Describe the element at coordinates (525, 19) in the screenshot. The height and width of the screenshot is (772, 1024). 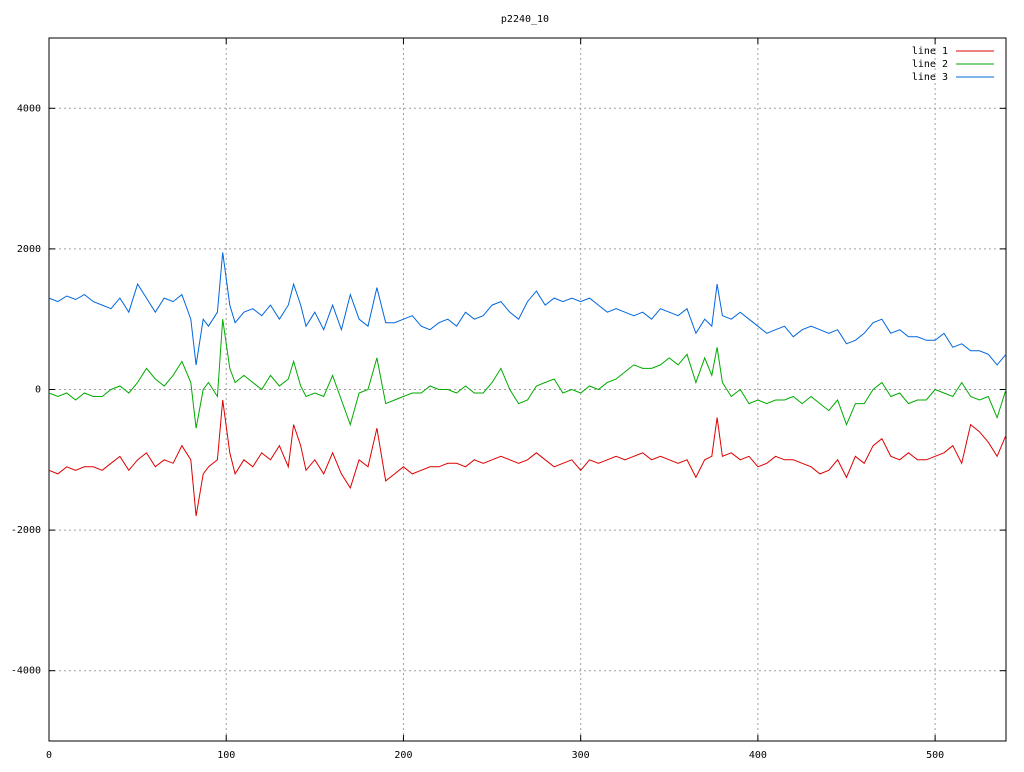
I see `chart-title: p2240_10` at that location.